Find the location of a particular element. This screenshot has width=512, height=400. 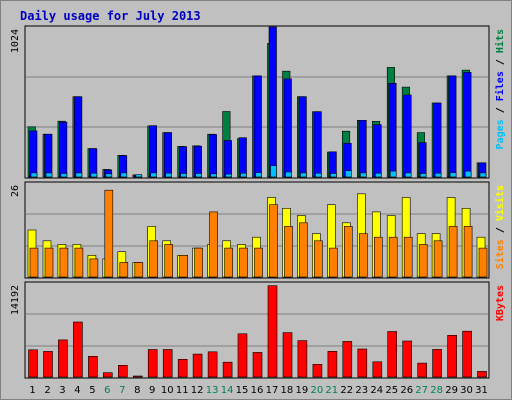

right-label-kbytes: KBytes is located at coordinates (500, 303).